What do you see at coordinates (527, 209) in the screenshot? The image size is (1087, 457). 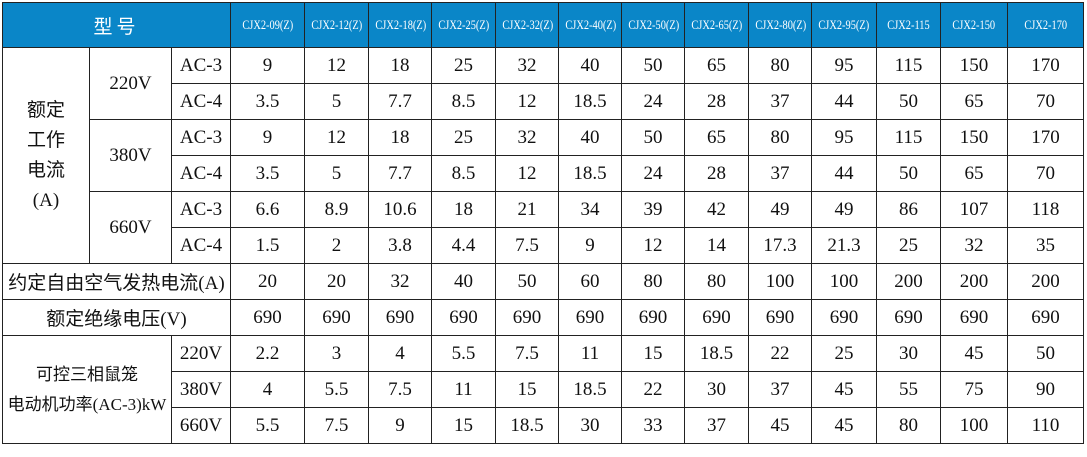 I see `value-cell: 21` at bounding box center [527, 209].